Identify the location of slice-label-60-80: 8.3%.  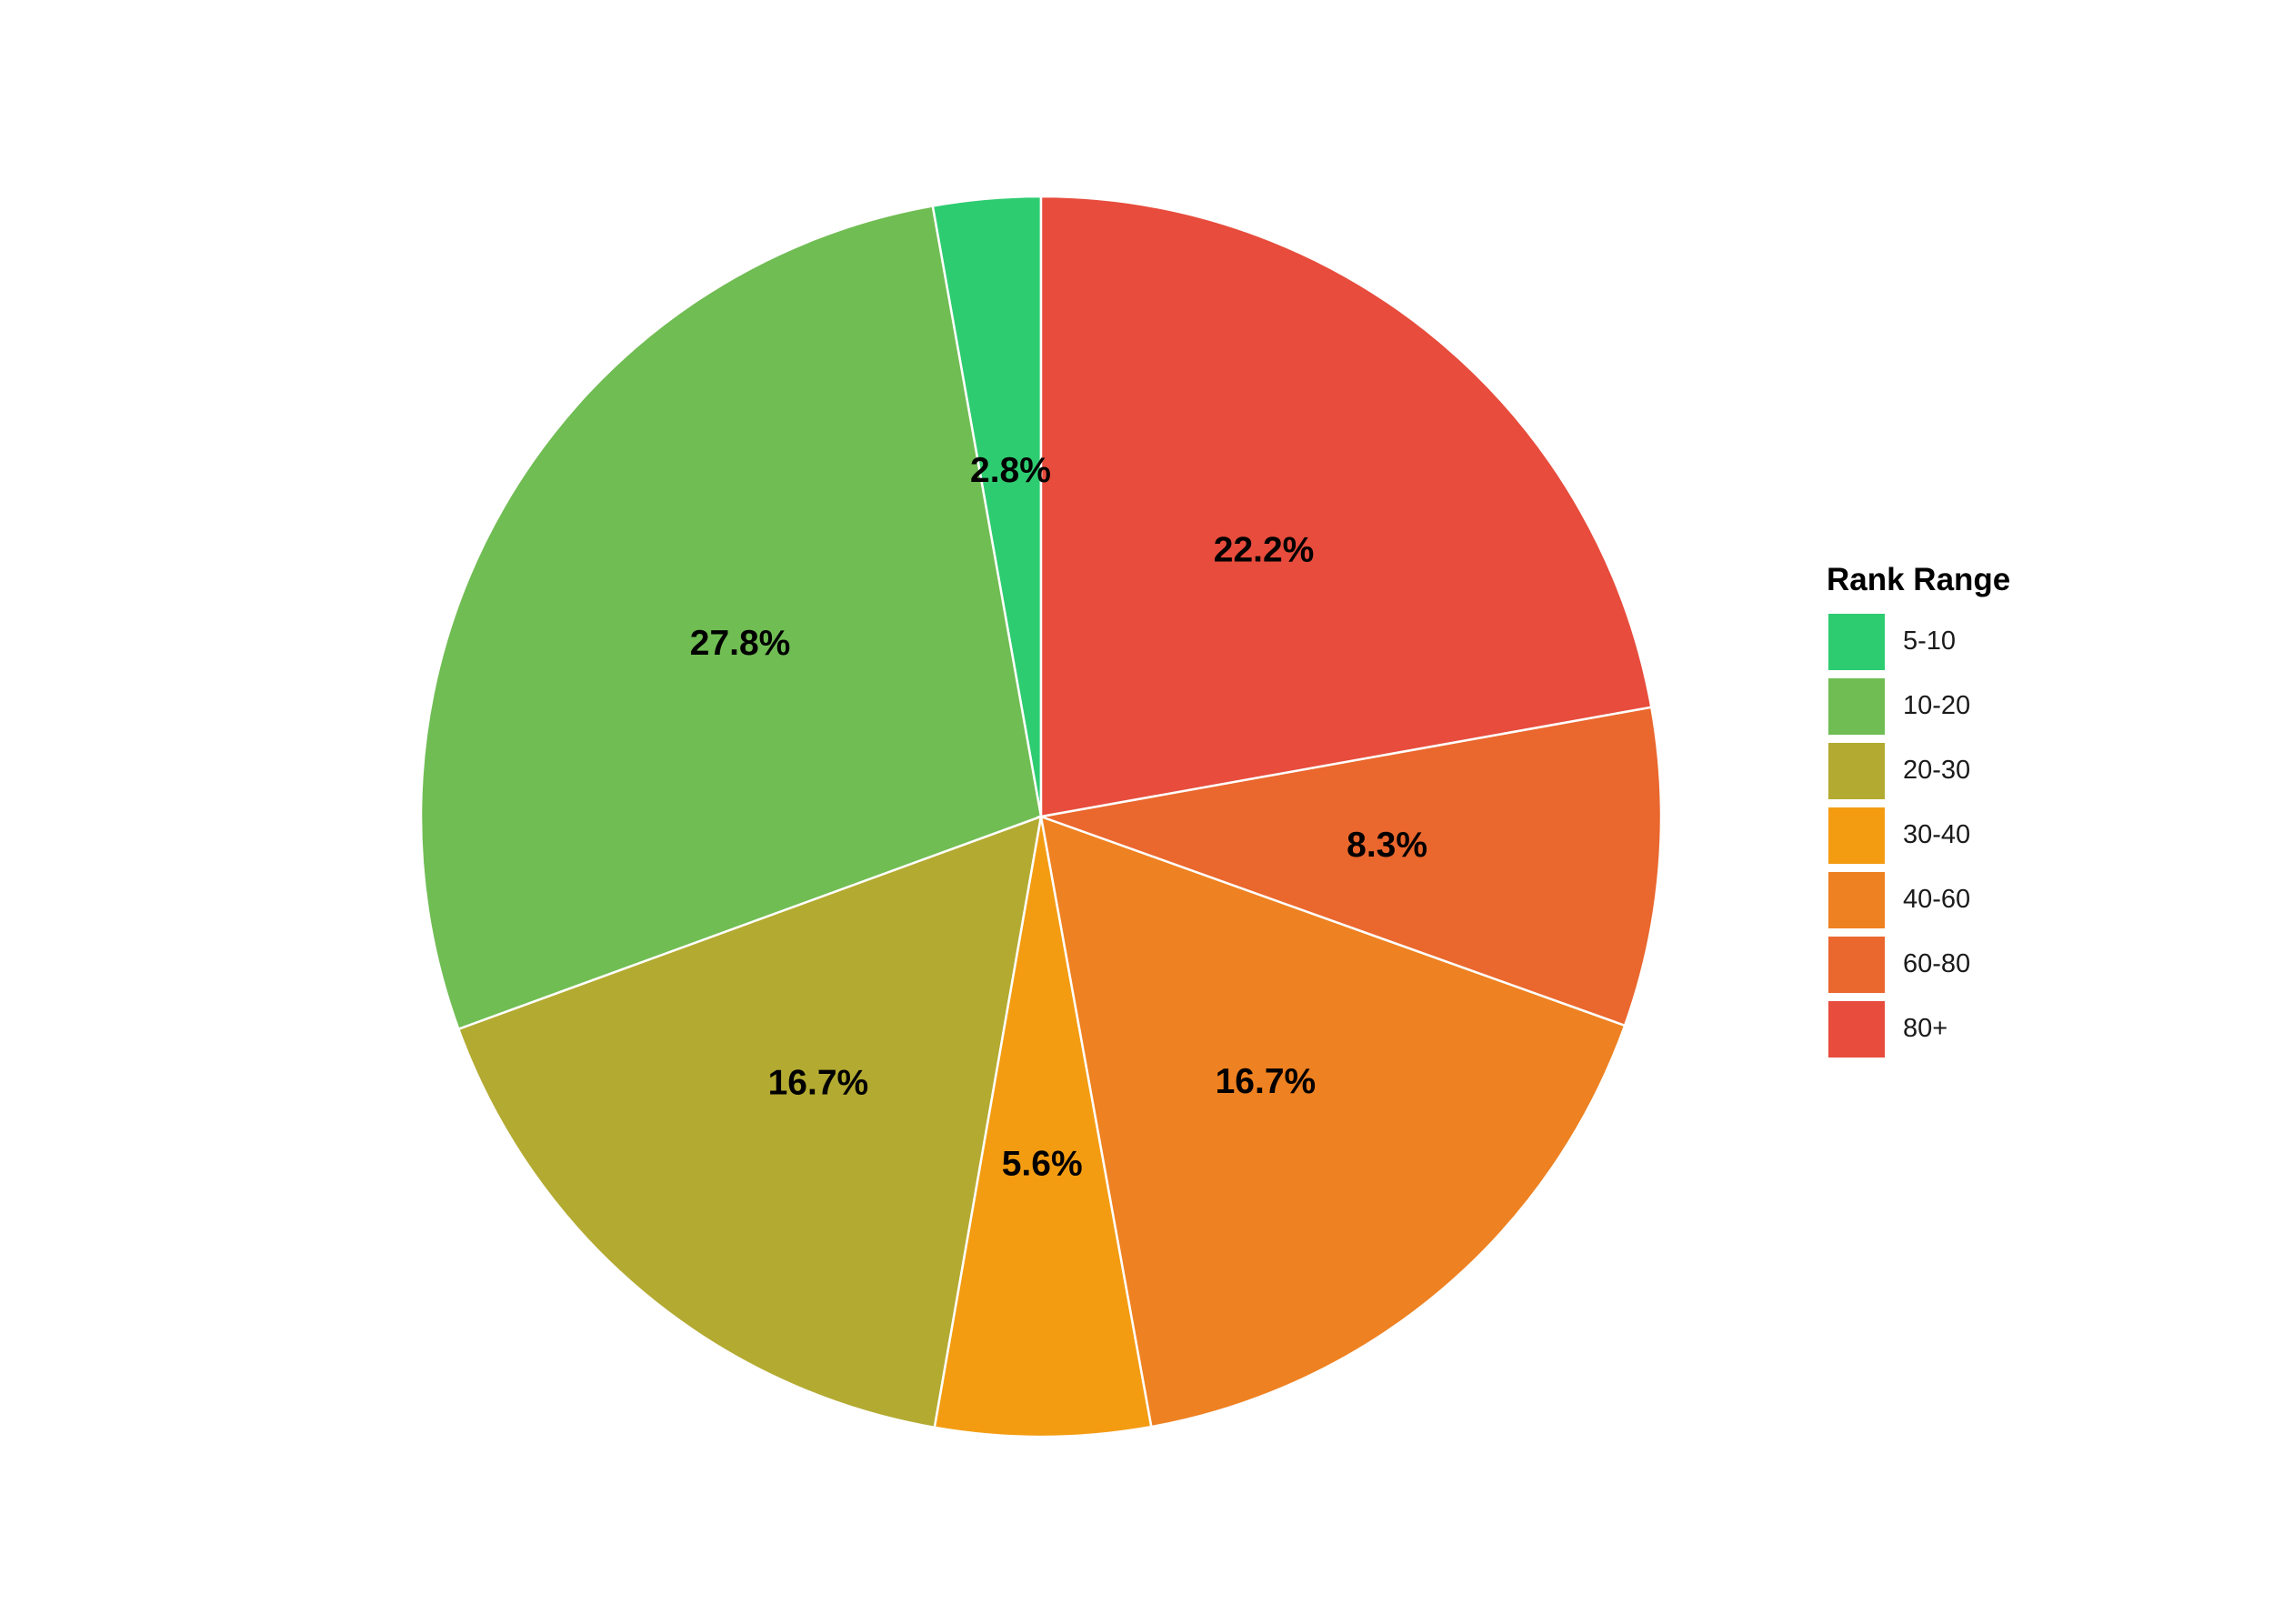
(1387, 845).